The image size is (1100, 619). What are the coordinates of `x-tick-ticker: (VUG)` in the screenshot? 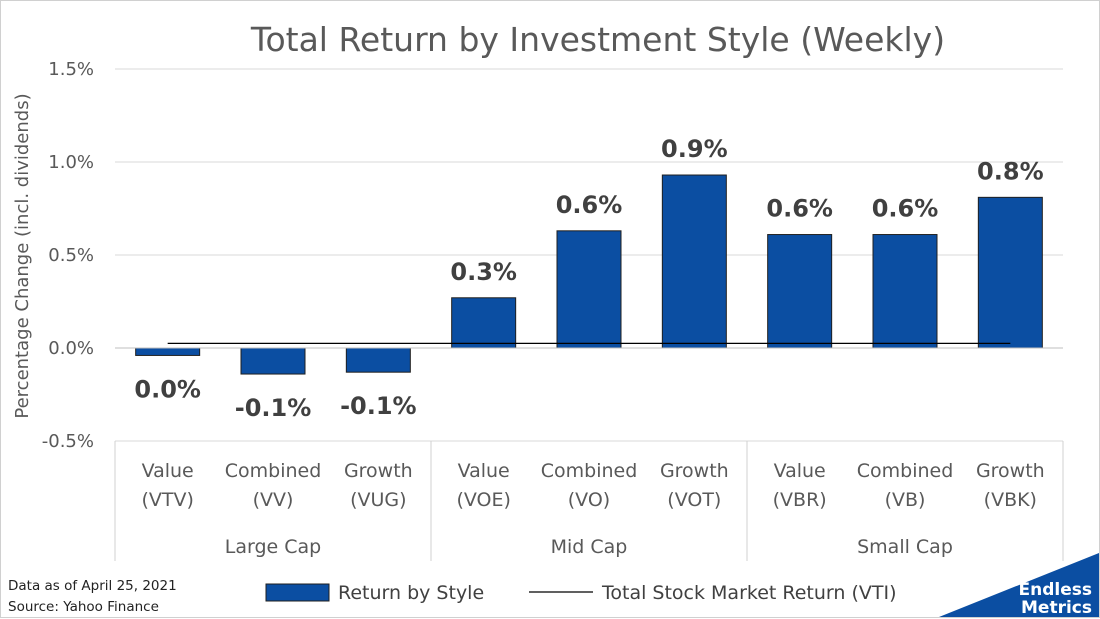 It's located at (378, 500).